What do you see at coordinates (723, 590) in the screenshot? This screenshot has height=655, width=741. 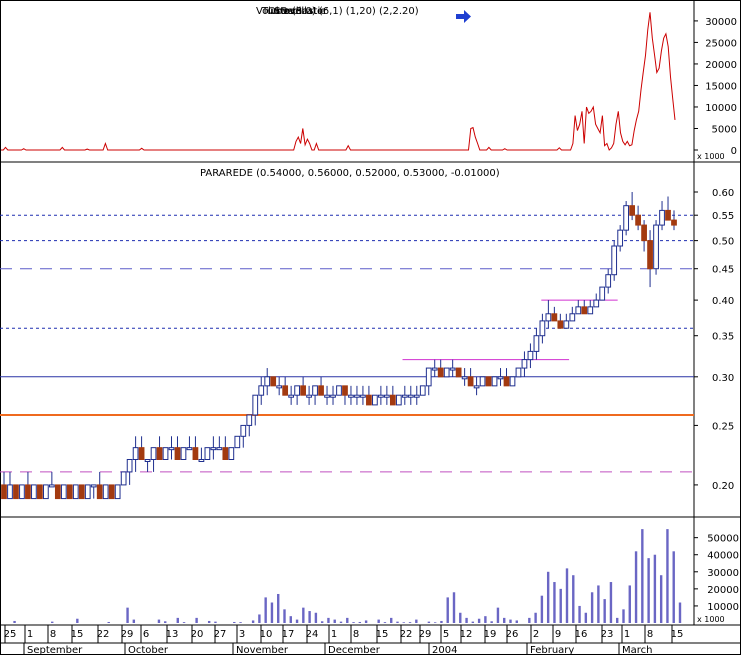 I see `volume-tick-label: 20000` at bounding box center [723, 590].